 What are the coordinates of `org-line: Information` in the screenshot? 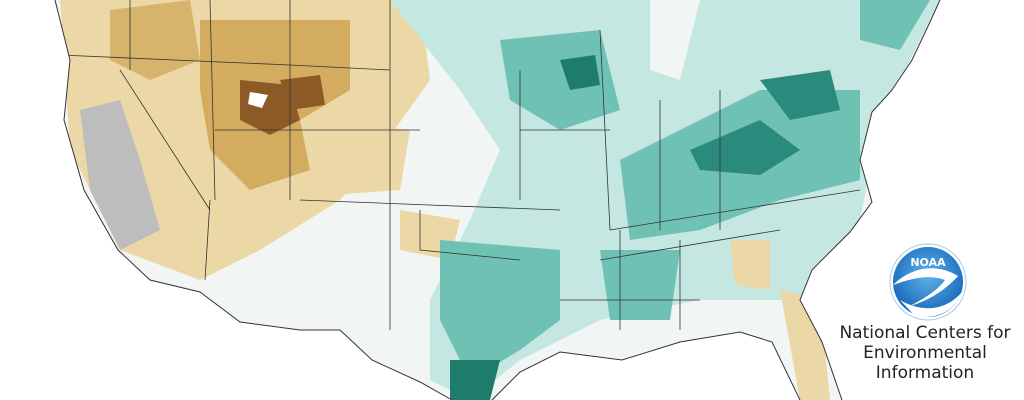 It's located at (925, 373).